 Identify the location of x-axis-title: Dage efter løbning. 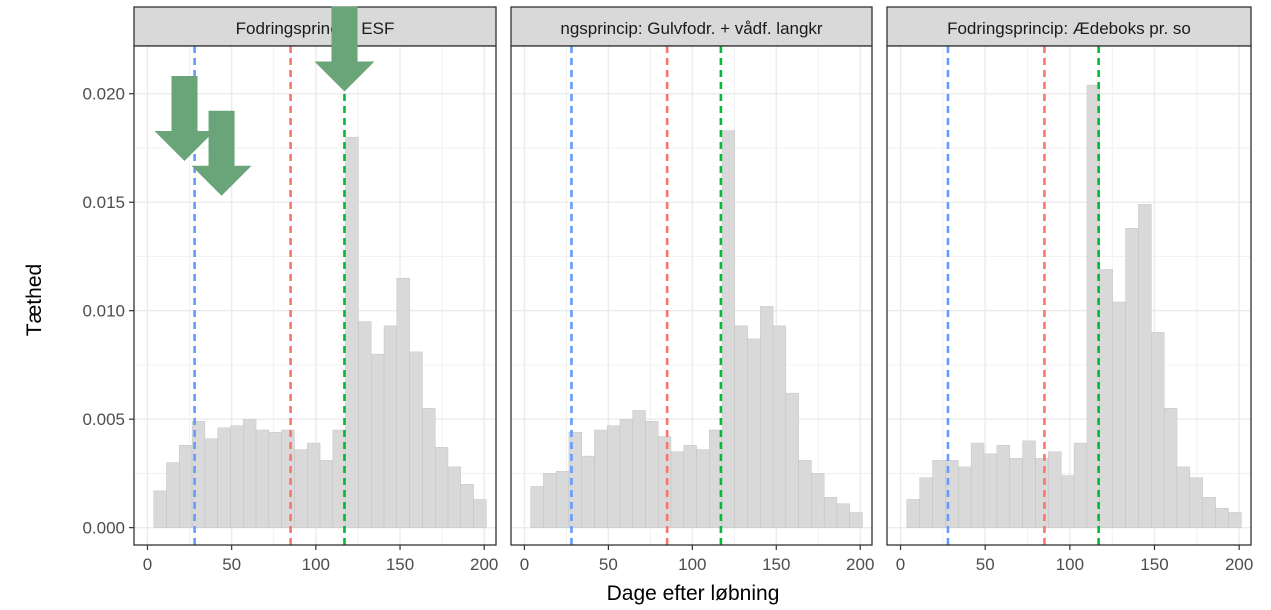
(693, 593).